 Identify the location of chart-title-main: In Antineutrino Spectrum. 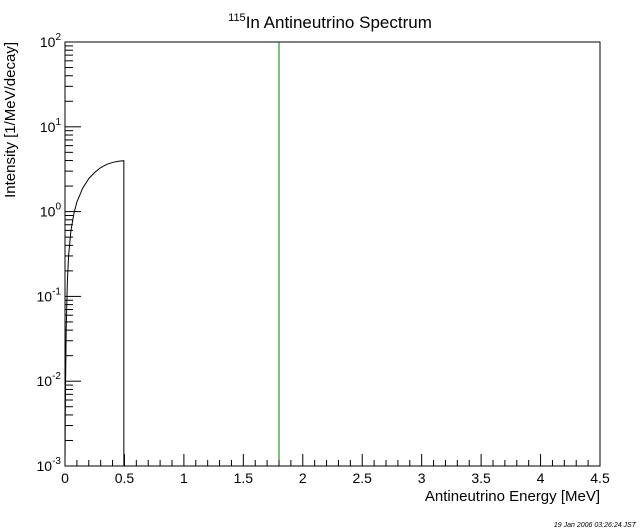
(339, 22).